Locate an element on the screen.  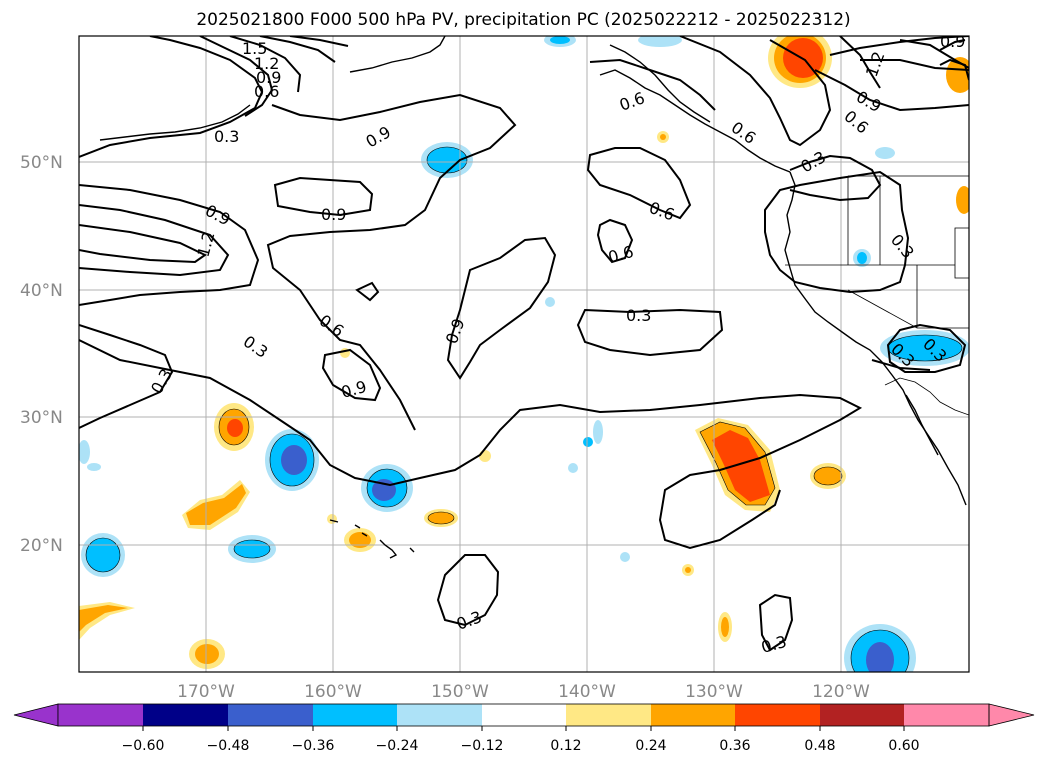
lon-label-160w: 160°W is located at coordinates (333, 692).